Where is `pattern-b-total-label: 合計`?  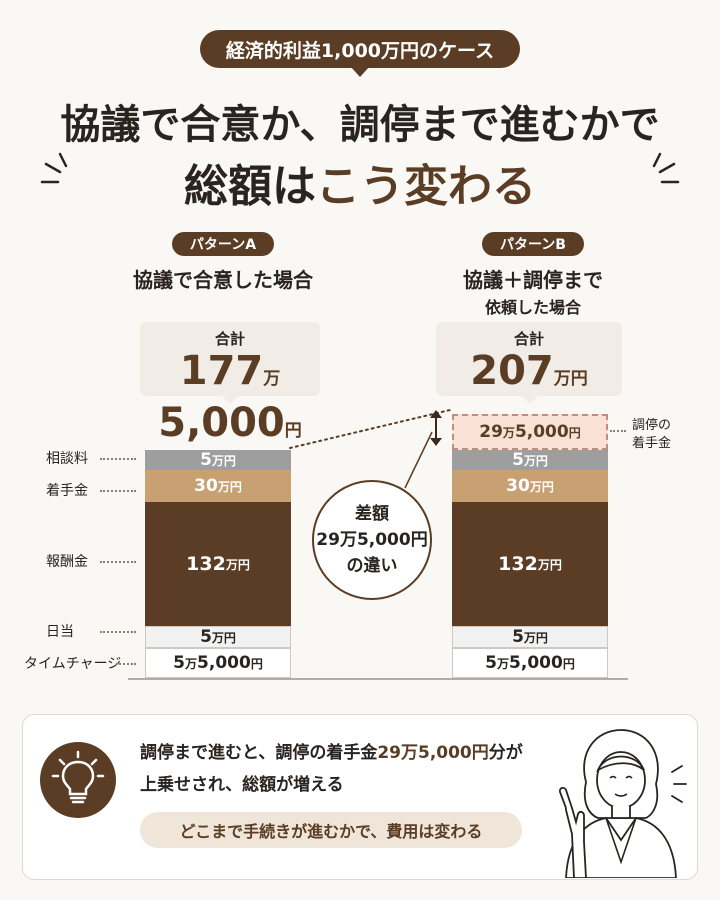
pattern-b-total-label: 合計 is located at coordinates (528, 339).